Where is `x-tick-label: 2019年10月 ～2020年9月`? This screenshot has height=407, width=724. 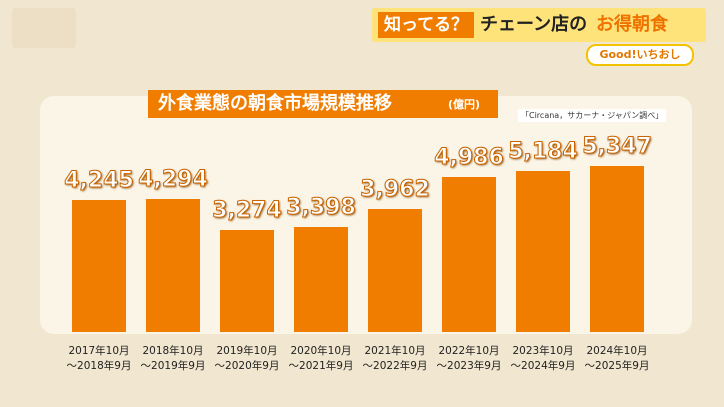
x-tick-label: 2019年10月 ～2020年9月 is located at coordinates (247, 358).